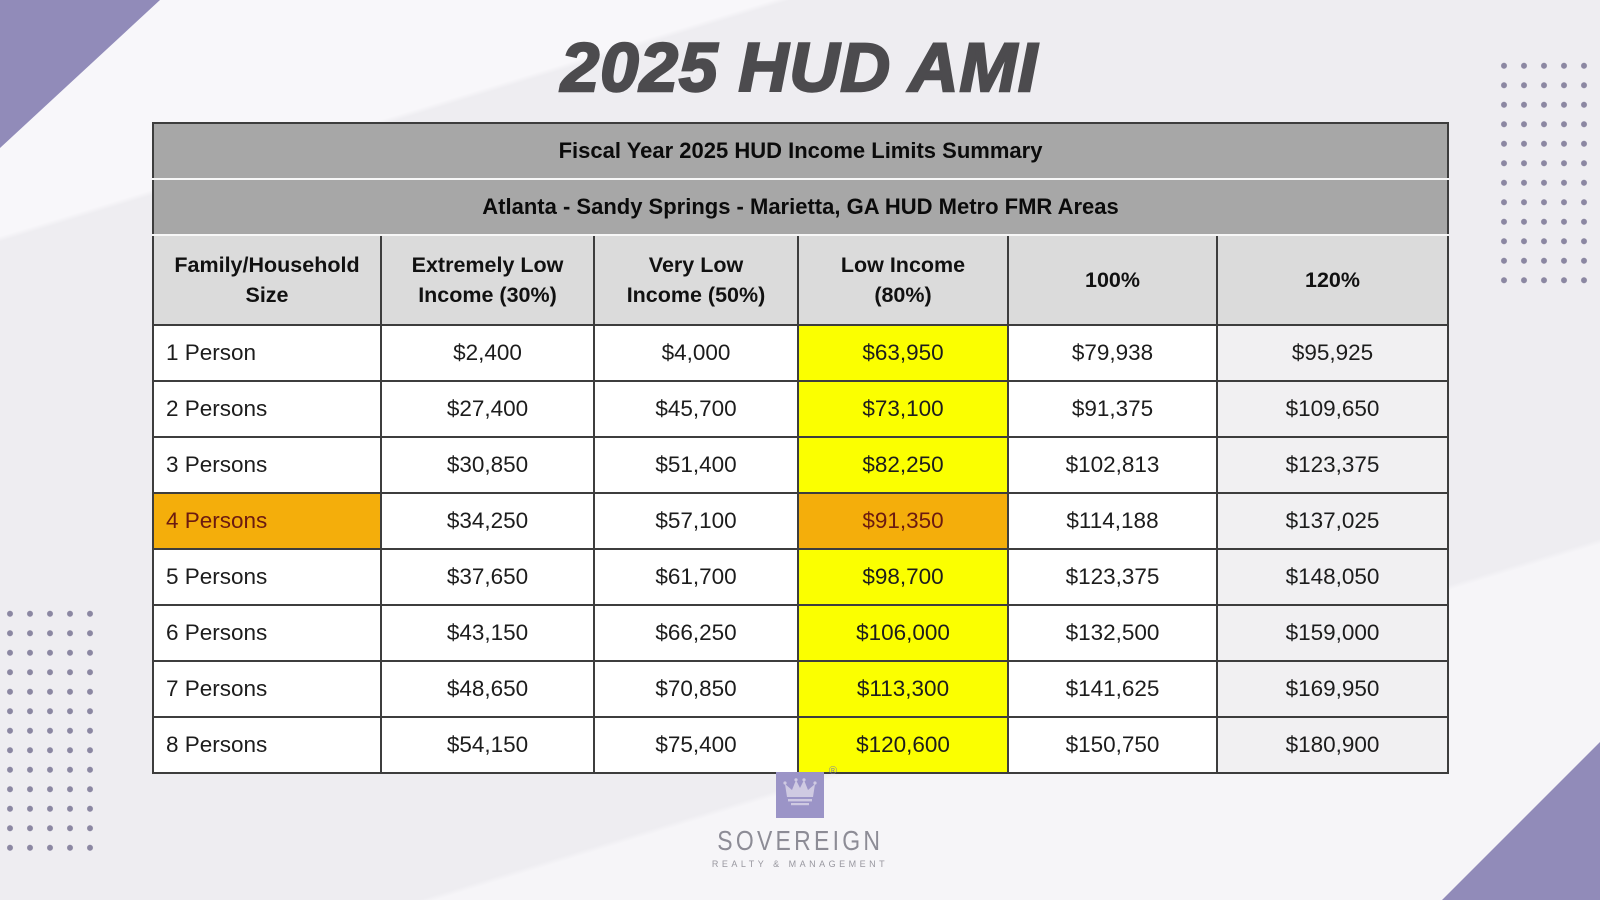 Image resolution: width=1600 pixels, height=900 pixels. What do you see at coordinates (267, 353) in the screenshot?
I see `row-label-cell: 1 Person` at bounding box center [267, 353].